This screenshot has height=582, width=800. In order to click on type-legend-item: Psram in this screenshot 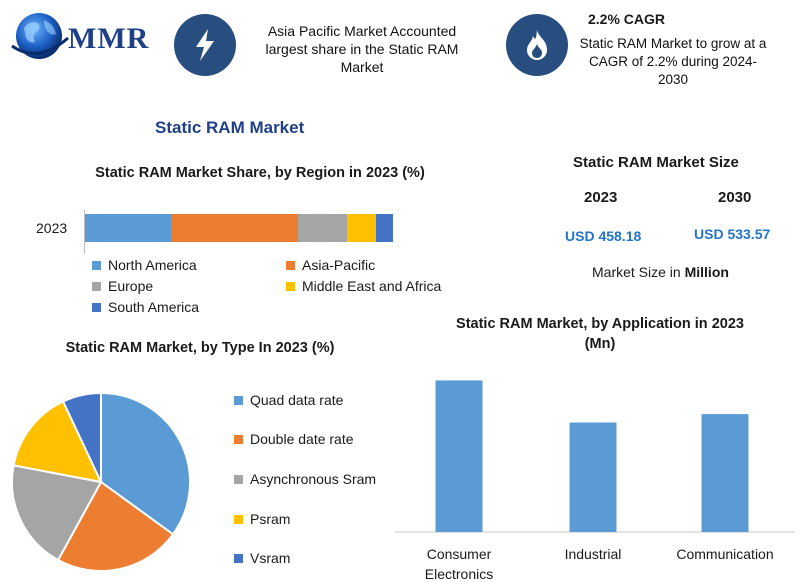, I will do `click(262, 519)`.